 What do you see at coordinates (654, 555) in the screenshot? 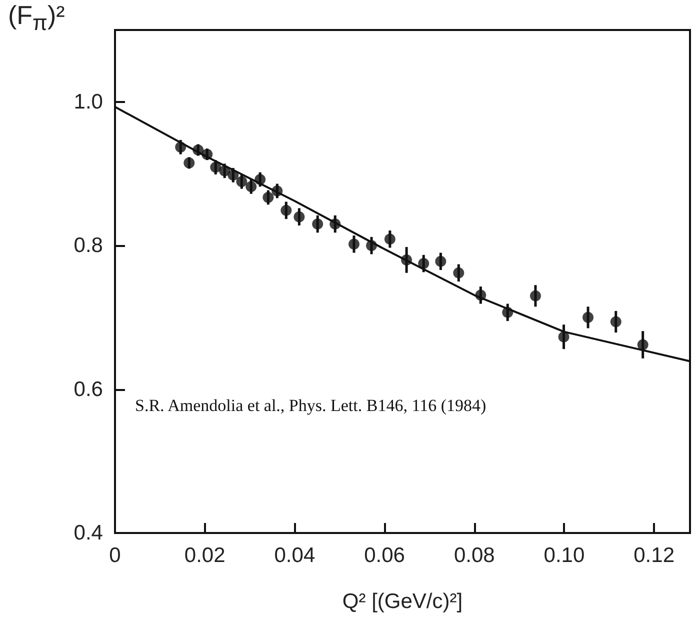
I see `x-tick-label: 0.12` at bounding box center [654, 555].